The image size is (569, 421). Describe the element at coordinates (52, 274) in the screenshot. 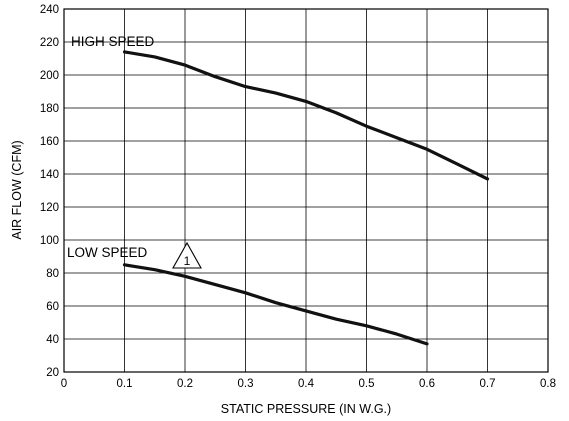

I see `y-tick-label: 80` at that location.